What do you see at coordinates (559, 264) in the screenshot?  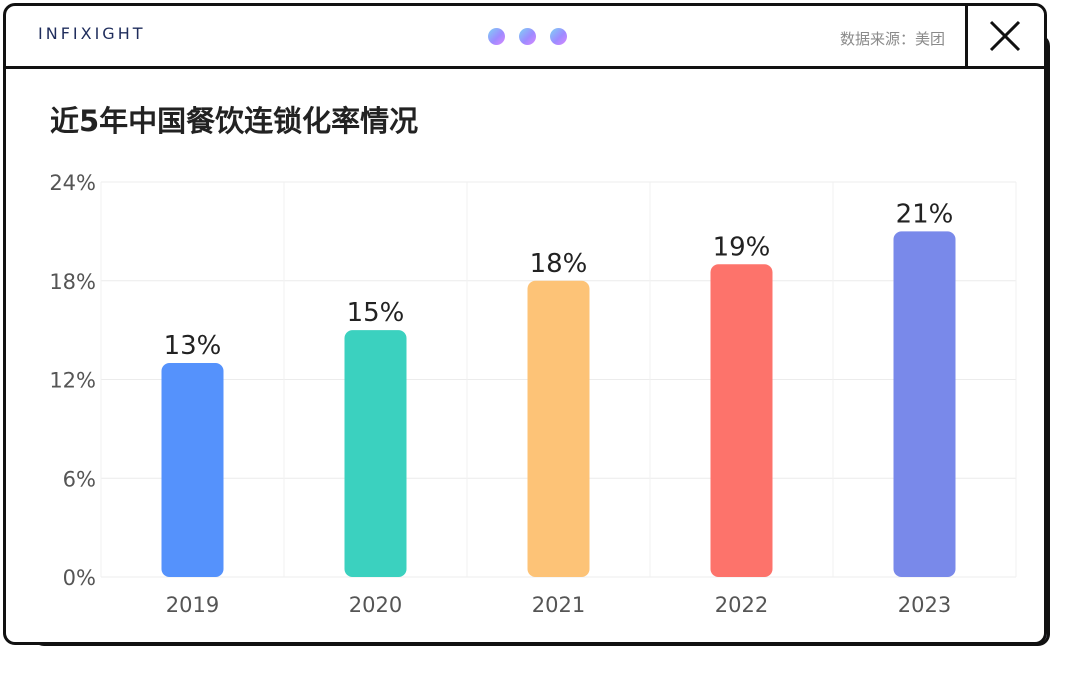 I see `data-label: 18%` at bounding box center [559, 264].